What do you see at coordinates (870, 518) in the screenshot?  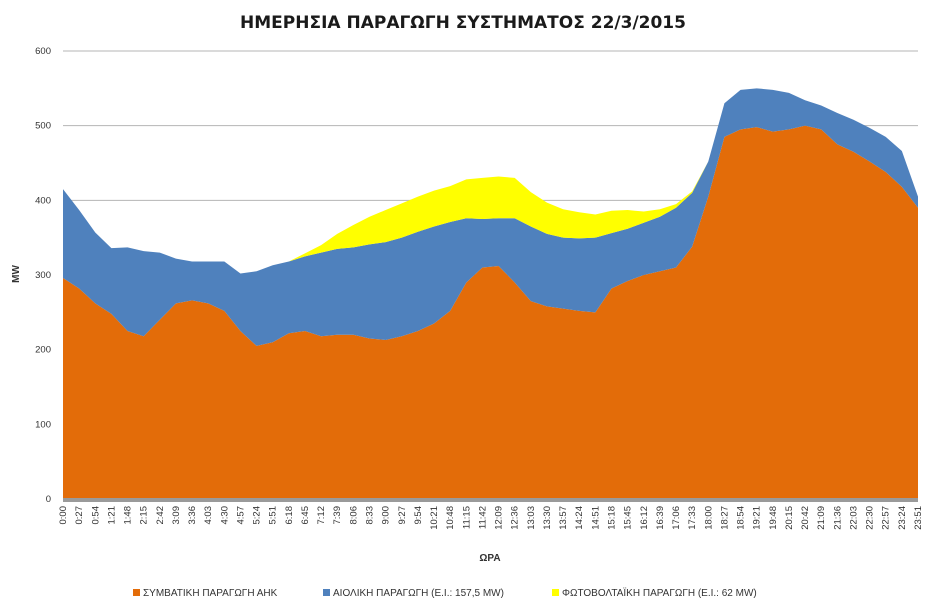 I see `x-tick-label: 22:30` at bounding box center [870, 518].